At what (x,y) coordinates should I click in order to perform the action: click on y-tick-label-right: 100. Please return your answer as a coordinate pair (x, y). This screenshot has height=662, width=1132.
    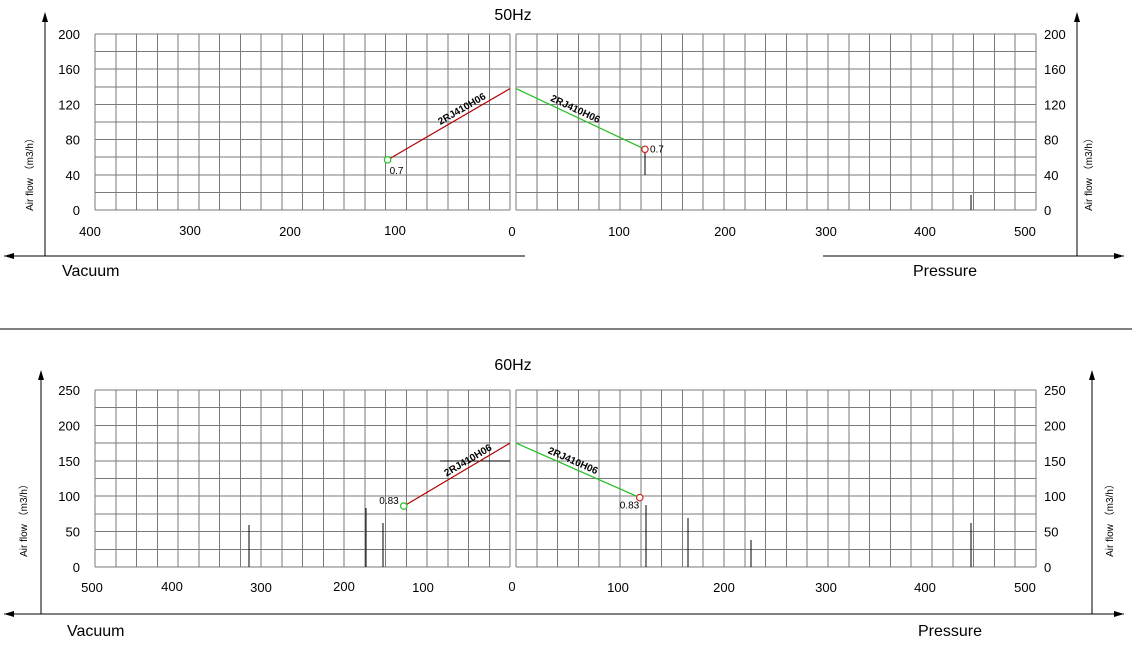
    Looking at the image, I should click on (1055, 496).